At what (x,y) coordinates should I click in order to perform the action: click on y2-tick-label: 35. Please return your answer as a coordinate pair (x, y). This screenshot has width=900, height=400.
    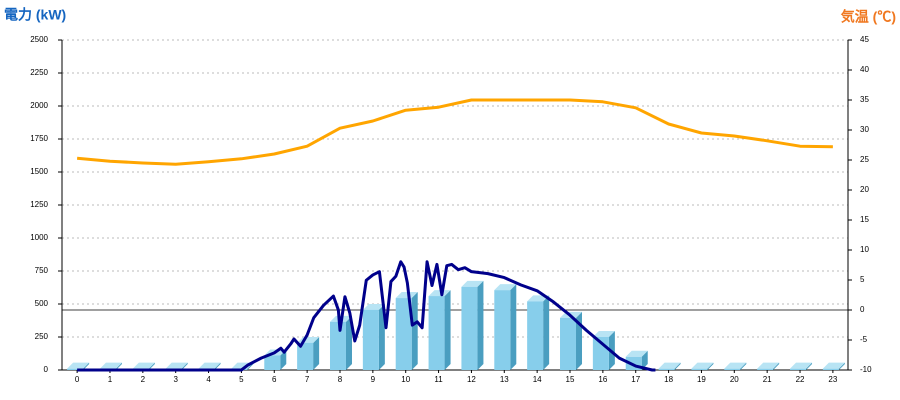
    Looking at the image, I should click on (864, 99).